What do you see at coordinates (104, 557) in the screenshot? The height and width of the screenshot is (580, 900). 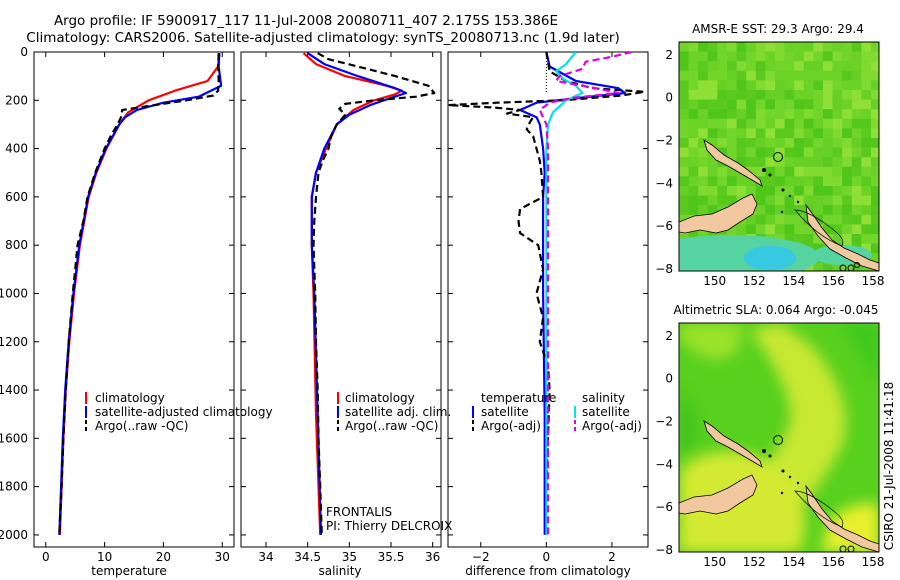 I see `x-tick-label: 10` at bounding box center [104, 557].